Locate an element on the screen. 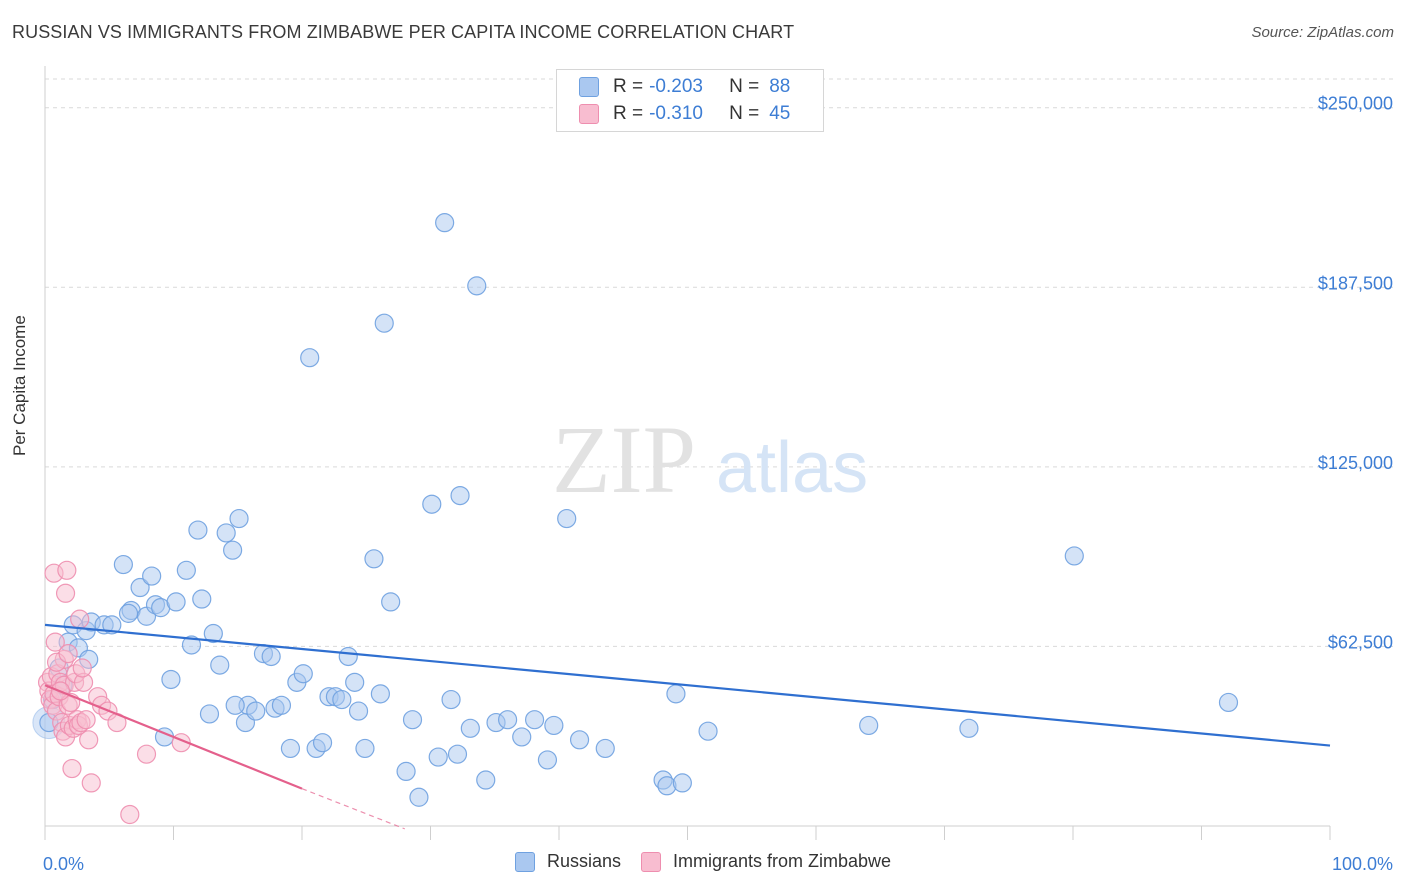 The height and width of the screenshot is (892, 1406). watermark-atlas: atlas is located at coordinates (792, 468).